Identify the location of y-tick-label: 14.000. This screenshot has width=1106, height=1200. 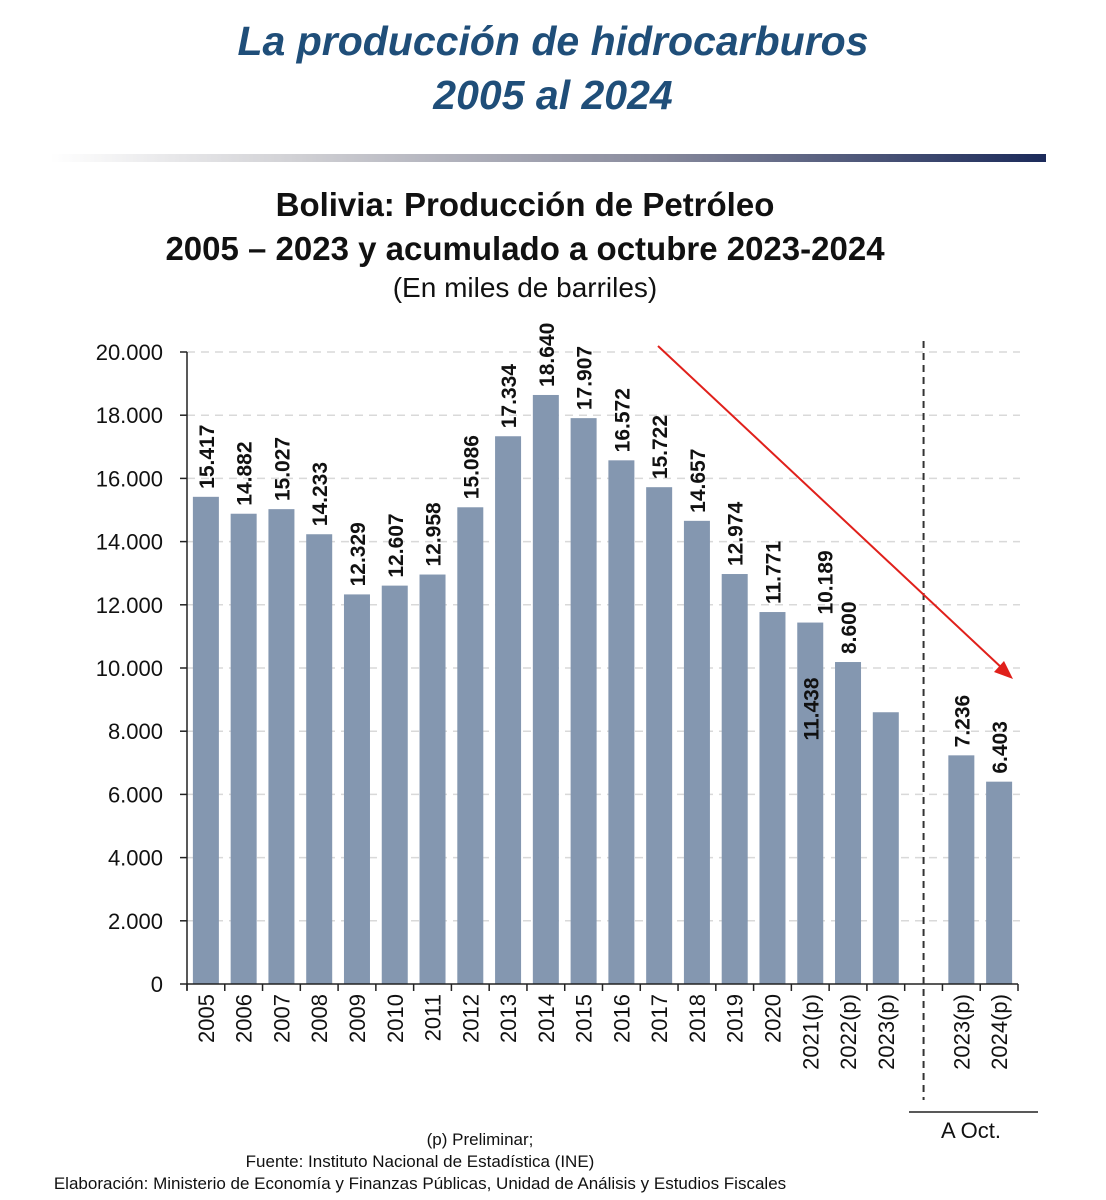
(129, 542).